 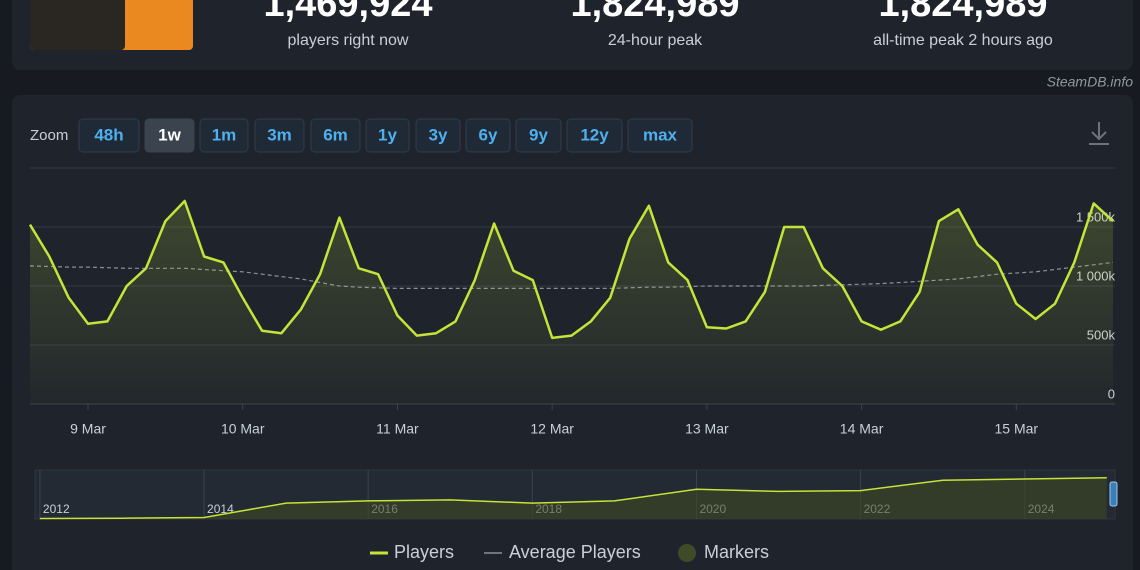 I want to click on x-tick-label: 15 Mar, so click(x=1017, y=429).